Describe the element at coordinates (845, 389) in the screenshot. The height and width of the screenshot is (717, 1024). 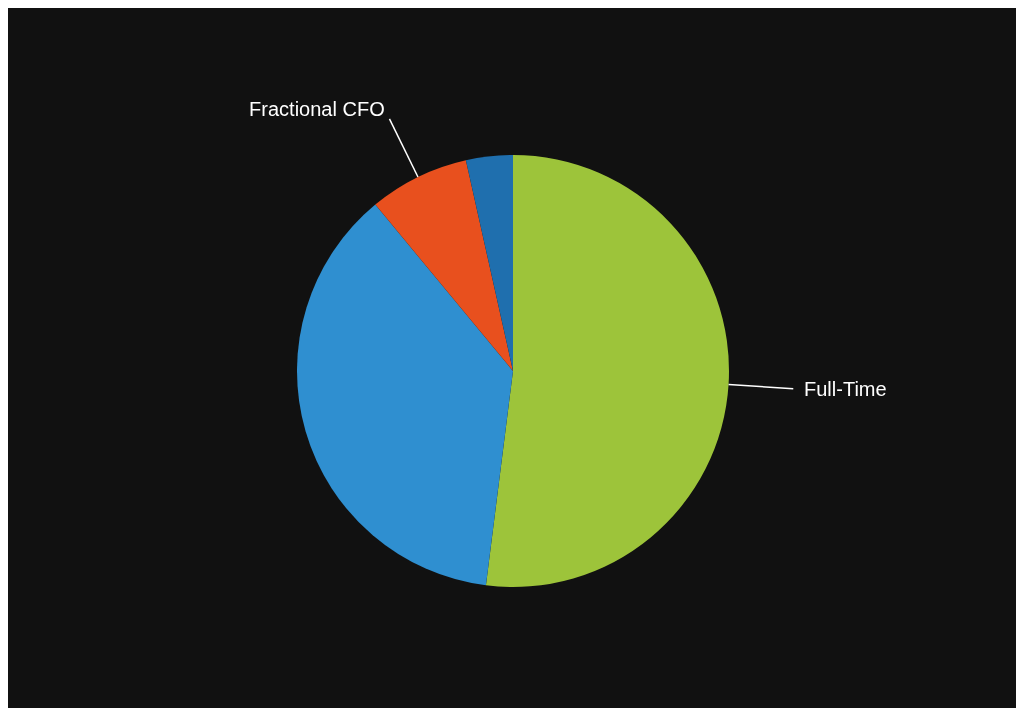
I see `slice-label: Full-Time` at that location.